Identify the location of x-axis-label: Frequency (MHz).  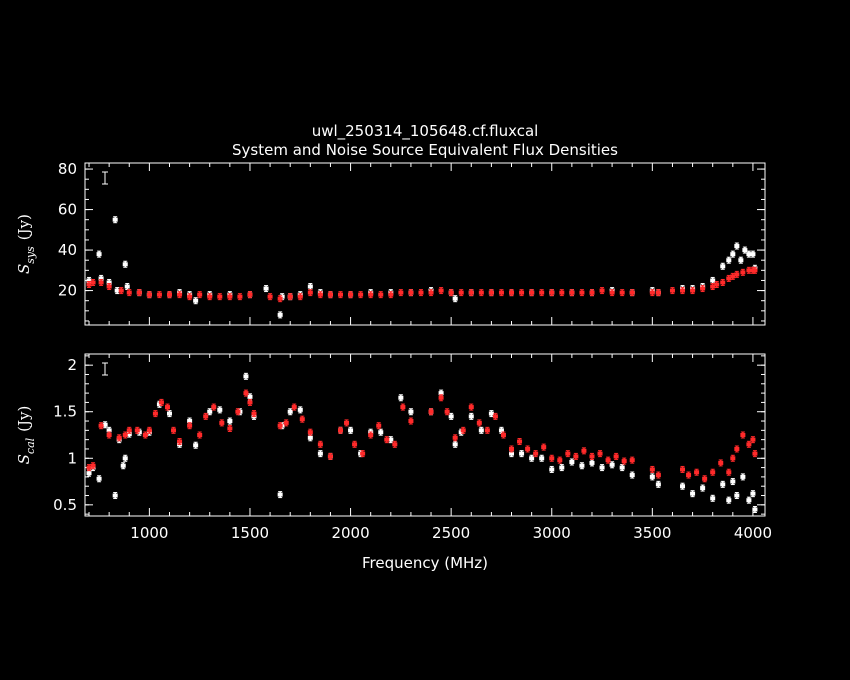
(425, 563).